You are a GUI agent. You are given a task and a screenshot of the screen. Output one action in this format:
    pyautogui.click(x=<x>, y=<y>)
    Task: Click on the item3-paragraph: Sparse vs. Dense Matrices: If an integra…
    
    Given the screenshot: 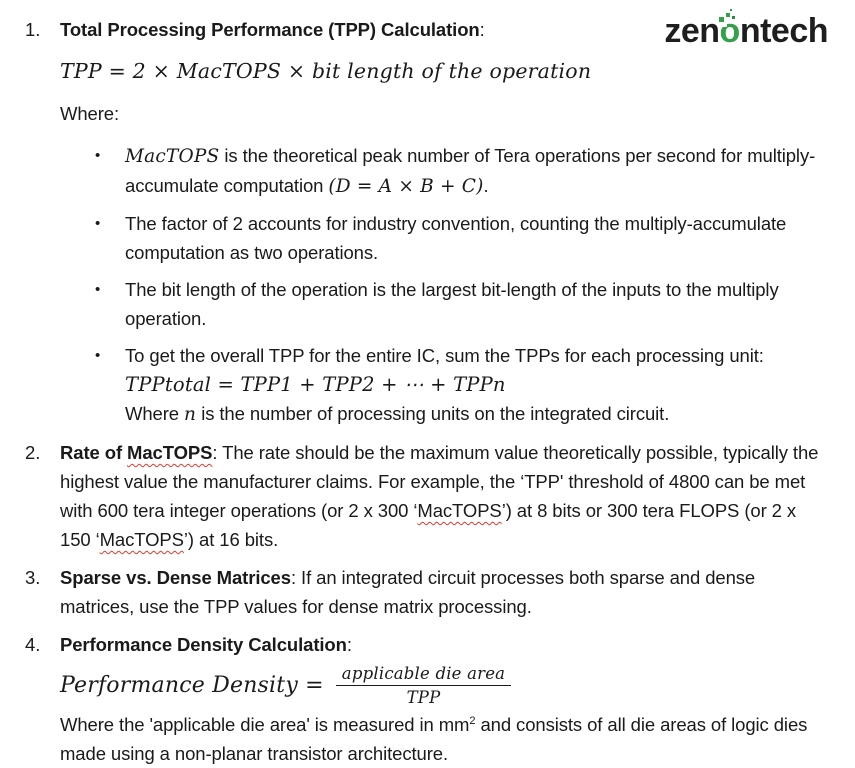 What is the action you would take?
    pyautogui.click(x=408, y=592)
    